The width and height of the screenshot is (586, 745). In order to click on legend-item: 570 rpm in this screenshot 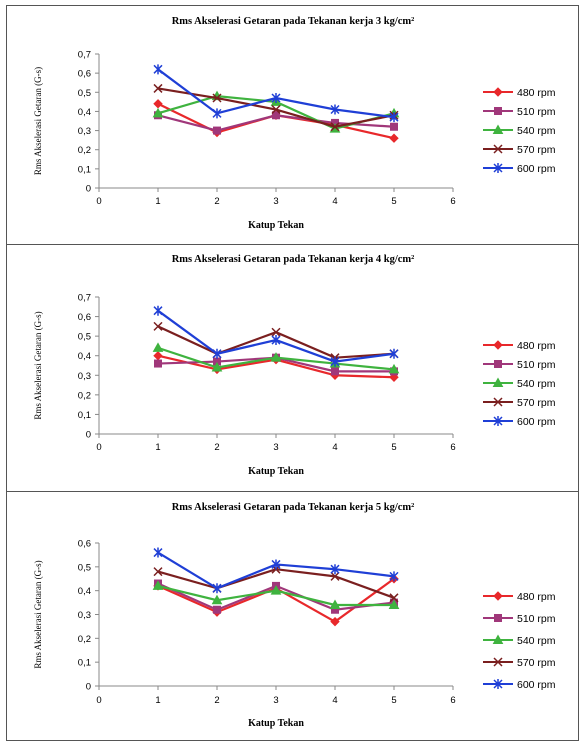, I will do `click(519, 150)`.